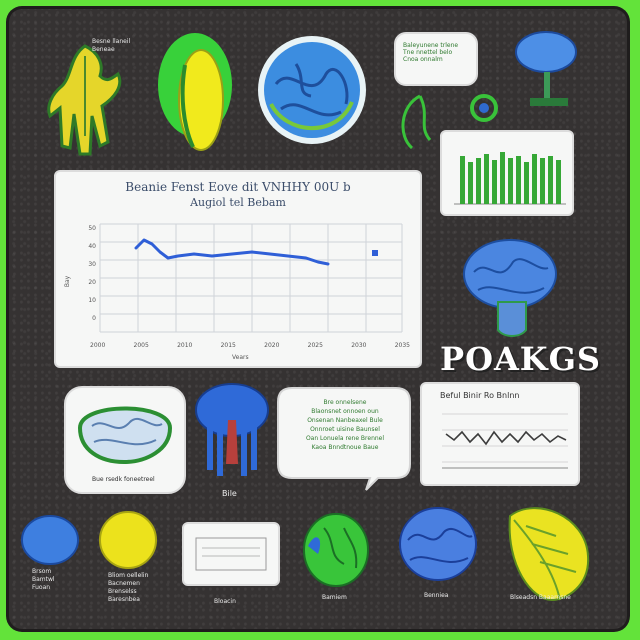 The image size is (640, 640). What do you see at coordinates (375, 253) in the screenshot?
I see `series-point` at bounding box center [375, 253].